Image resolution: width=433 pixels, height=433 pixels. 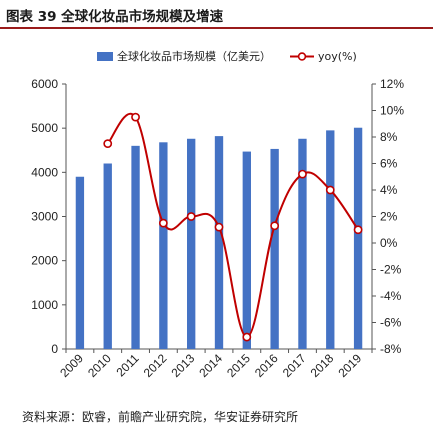 I want to click on y-left-tick-label: 0, so click(x=54, y=349).